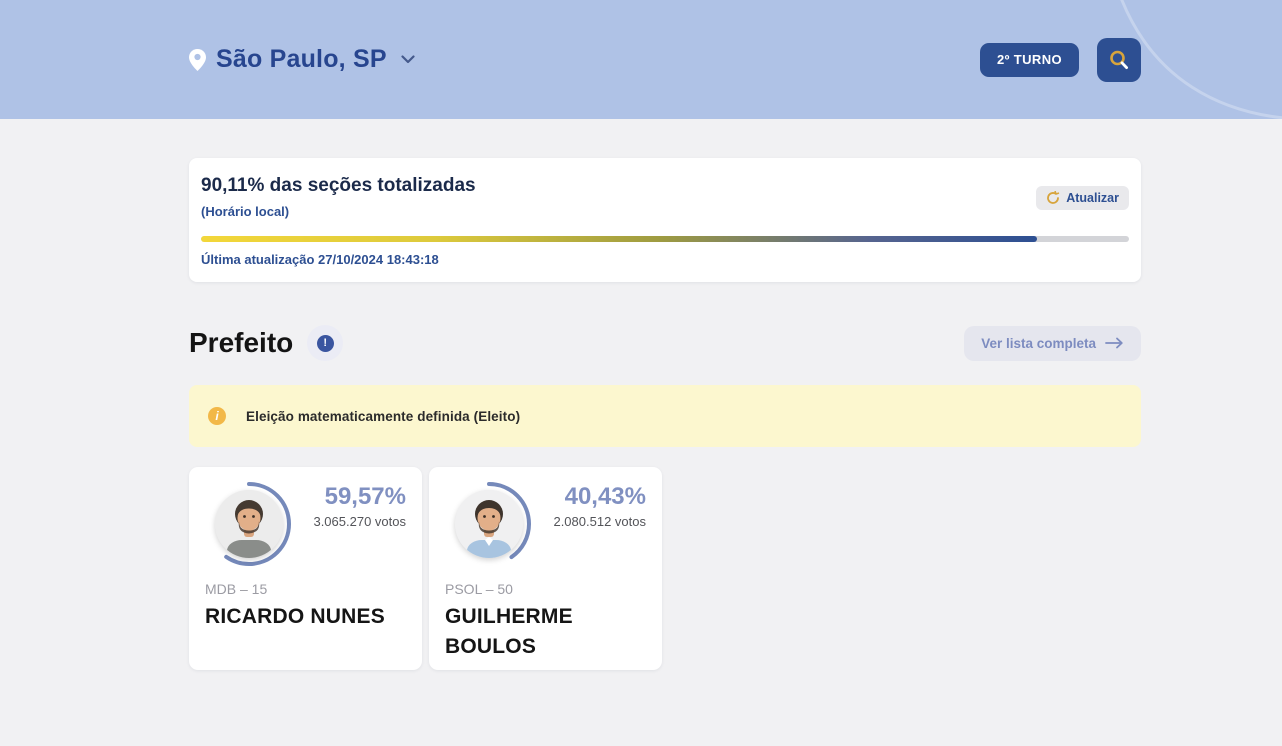 Image resolution: width=1282 pixels, height=746 pixels. I want to click on candidate-votes: 2.080.512 votos, so click(599, 522).